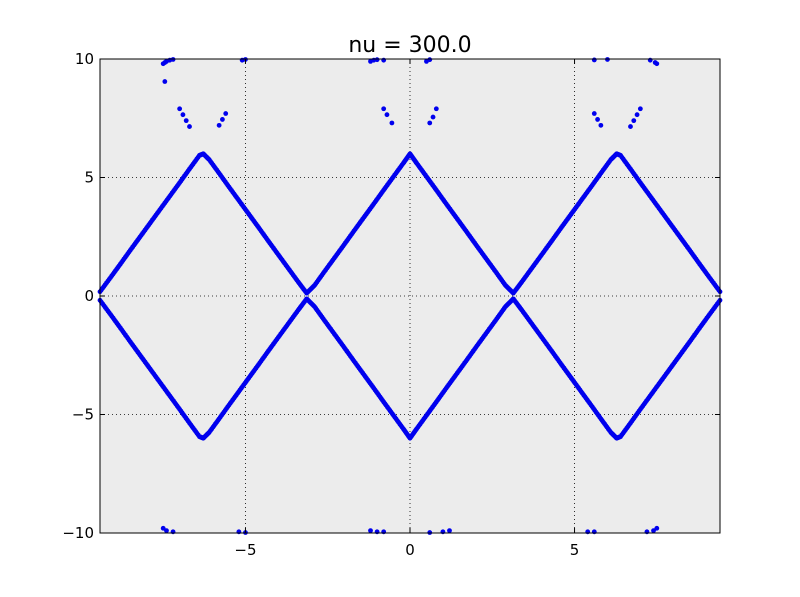  Describe the element at coordinates (89, 178) in the screenshot. I see `y-tick-label: 5` at that location.